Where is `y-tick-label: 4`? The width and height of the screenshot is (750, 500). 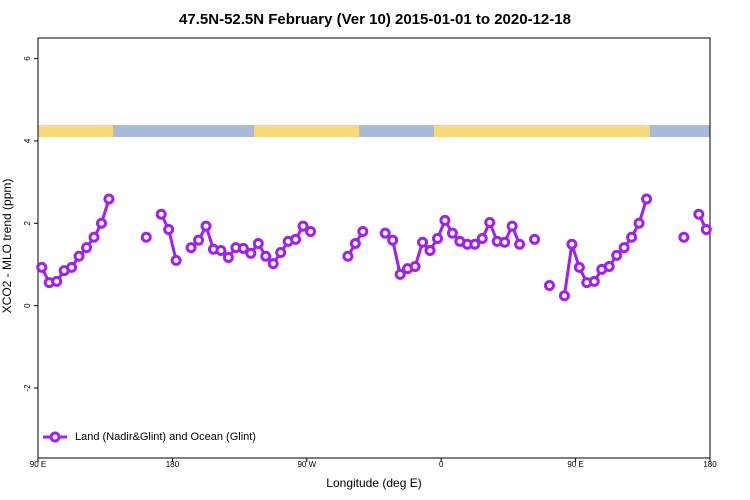
y-tick-label: 4 is located at coordinates (27, 140).